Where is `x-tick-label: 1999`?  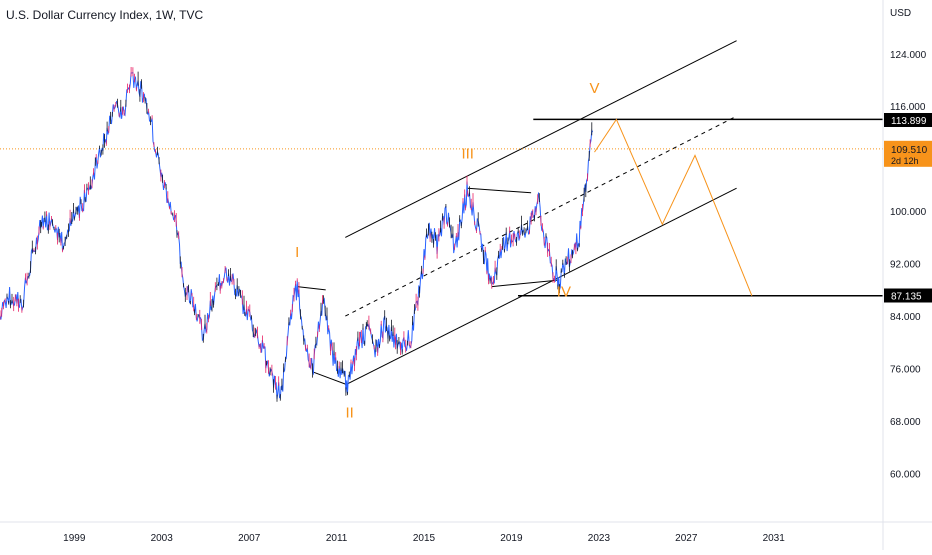 x-tick-label: 1999 is located at coordinates (74, 538).